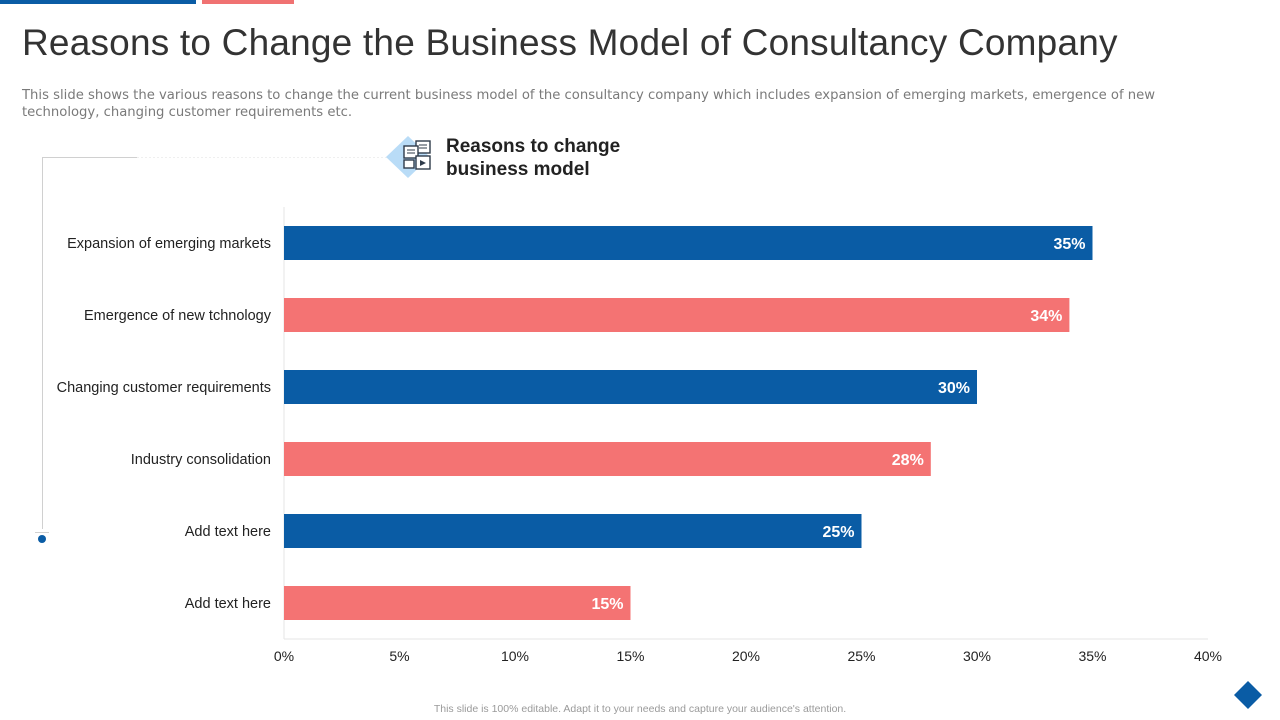 This screenshot has width=1280, height=720. Describe the element at coordinates (607, 604) in the screenshot. I see `data-label: 15%` at that location.